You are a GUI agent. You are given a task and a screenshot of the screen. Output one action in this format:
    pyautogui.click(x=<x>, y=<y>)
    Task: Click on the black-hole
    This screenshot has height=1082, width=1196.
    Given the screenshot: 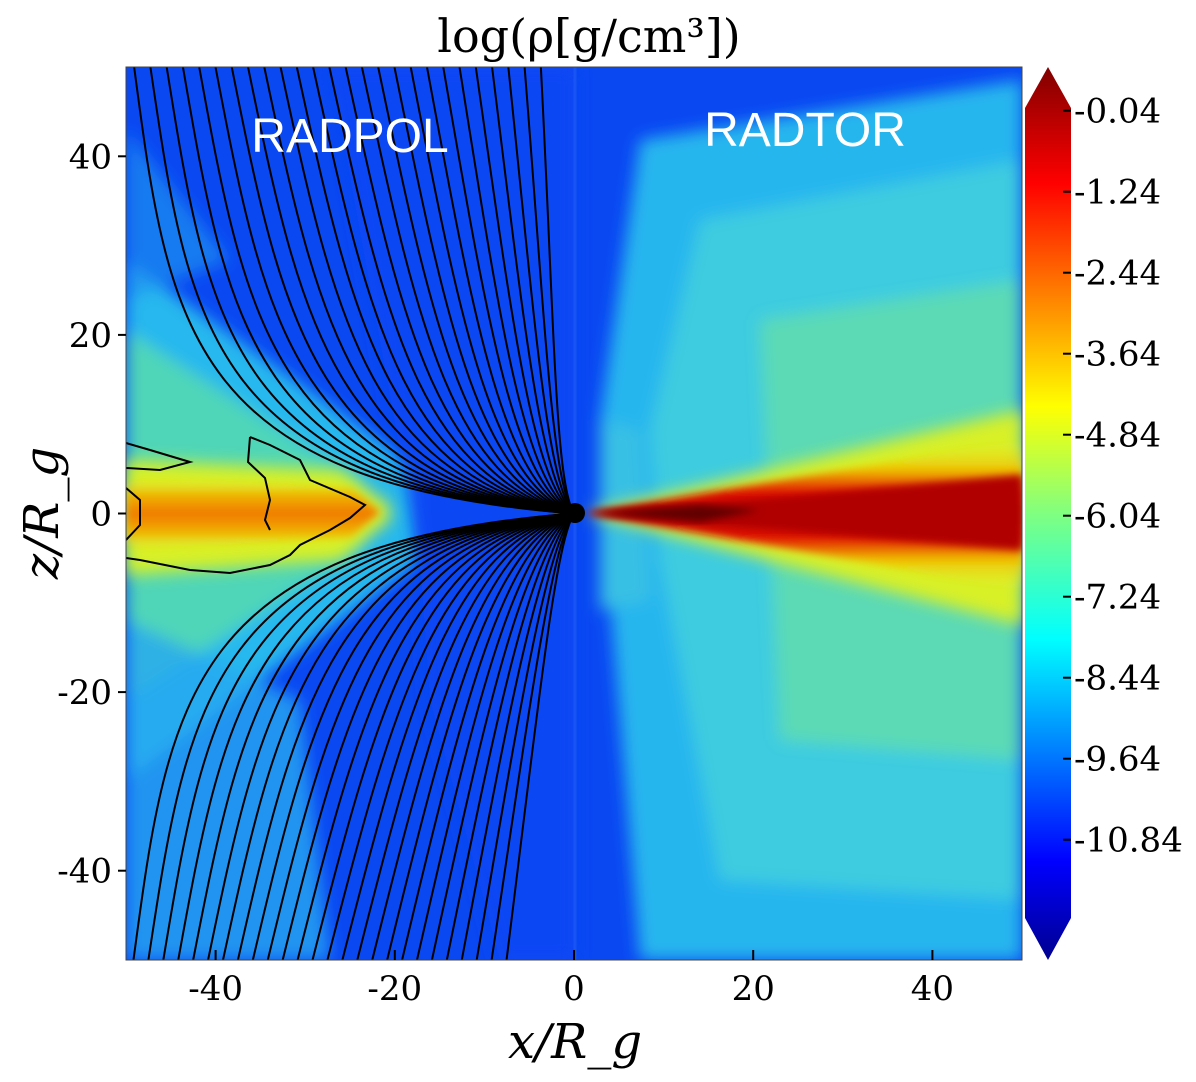 What is the action you would take?
    pyautogui.click(x=575, y=513)
    